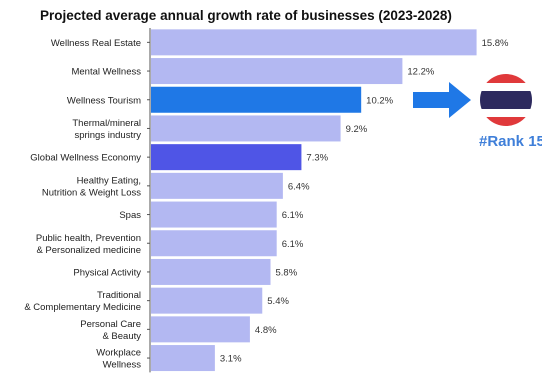 This screenshot has width=542, height=374. Describe the element at coordinates (104, 100) in the screenshot. I see `category-label: Wellness Tourism` at that location.